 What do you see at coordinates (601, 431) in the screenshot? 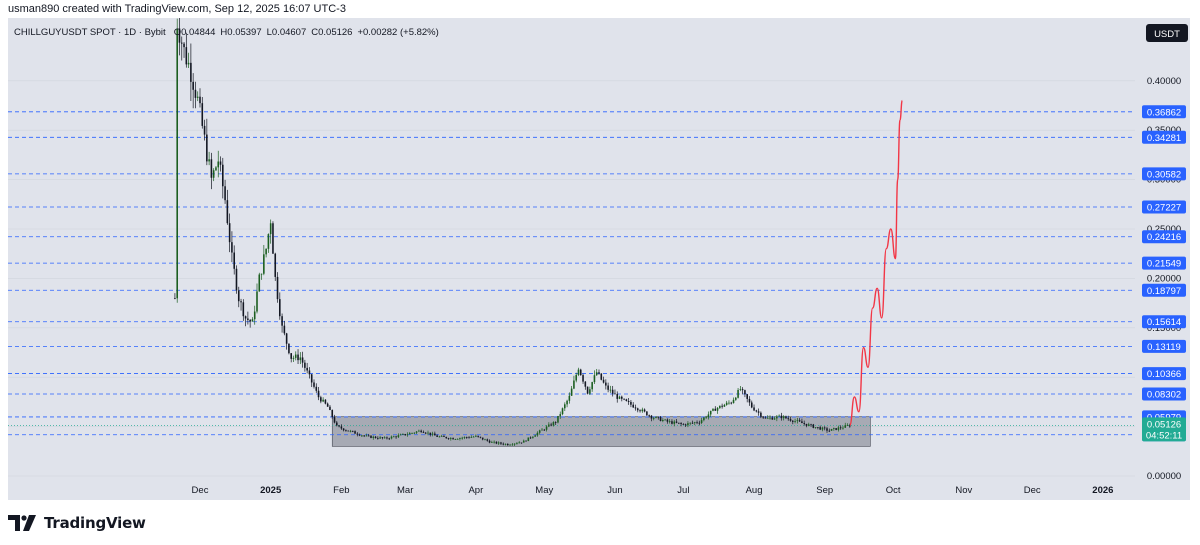
I see `range-box-layer` at bounding box center [601, 431].